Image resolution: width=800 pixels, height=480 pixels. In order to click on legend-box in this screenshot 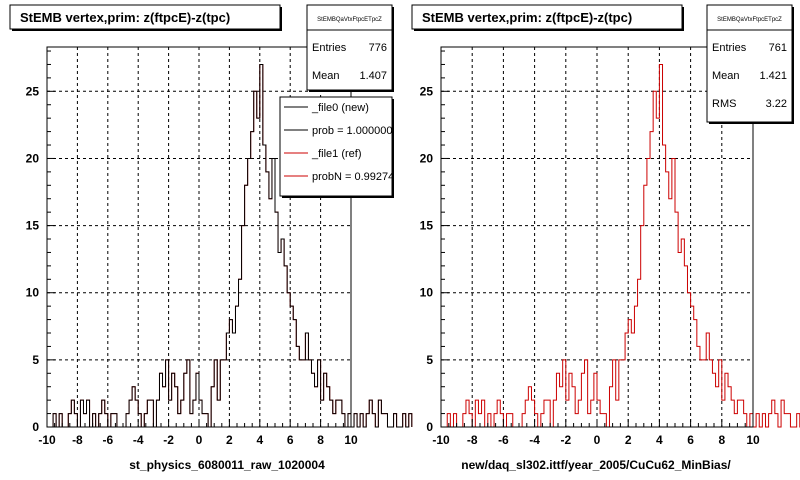, I will do `click(336, 146)`.